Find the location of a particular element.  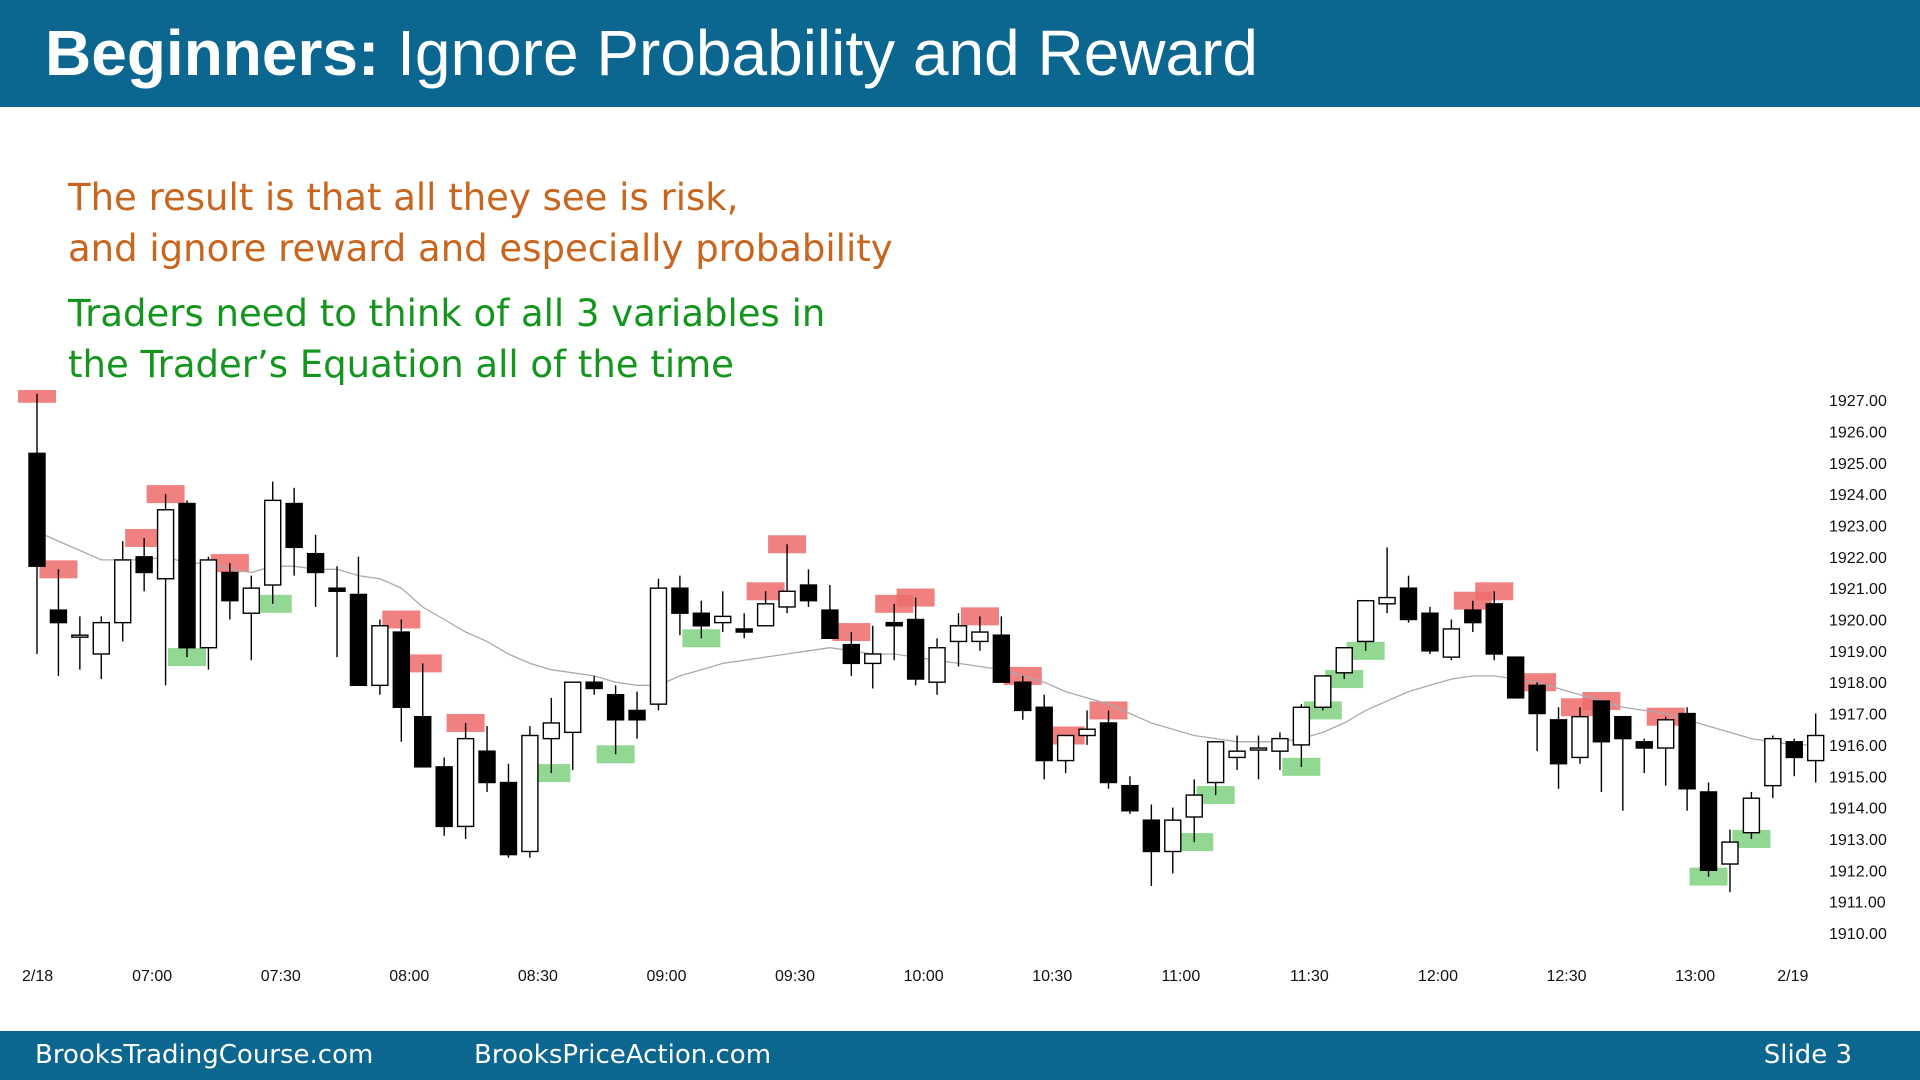

equation-text-line-2: the Trader’s Equation all of the time is located at coordinates (401, 364).